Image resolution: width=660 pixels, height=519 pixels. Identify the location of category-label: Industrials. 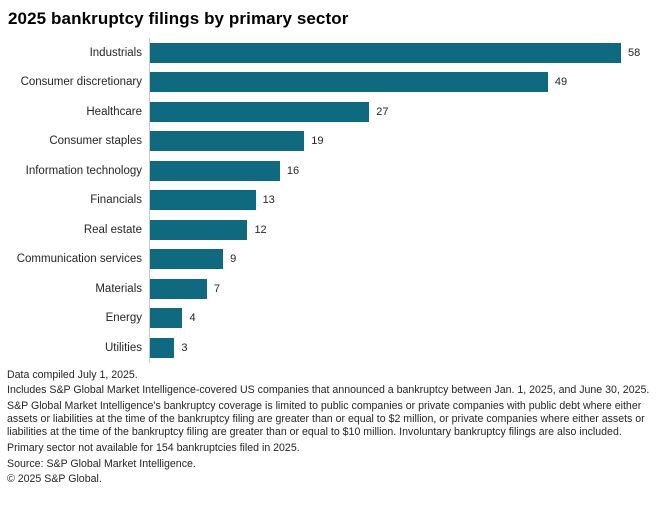
(115, 52).